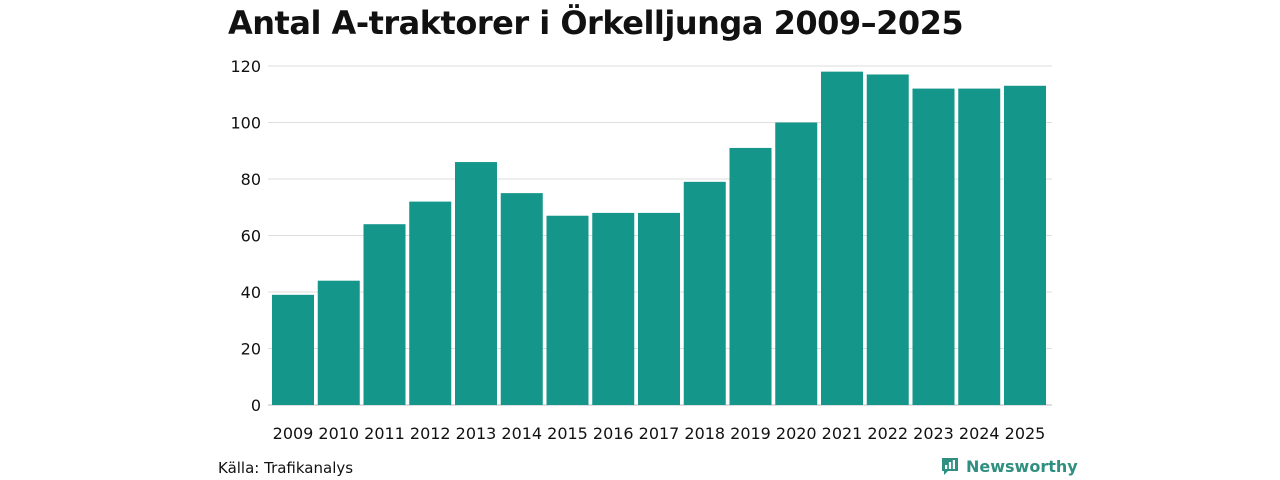 This screenshot has height=480, width=1280. What do you see at coordinates (842, 433) in the screenshot?
I see `x-tick-label: 2021` at bounding box center [842, 433].